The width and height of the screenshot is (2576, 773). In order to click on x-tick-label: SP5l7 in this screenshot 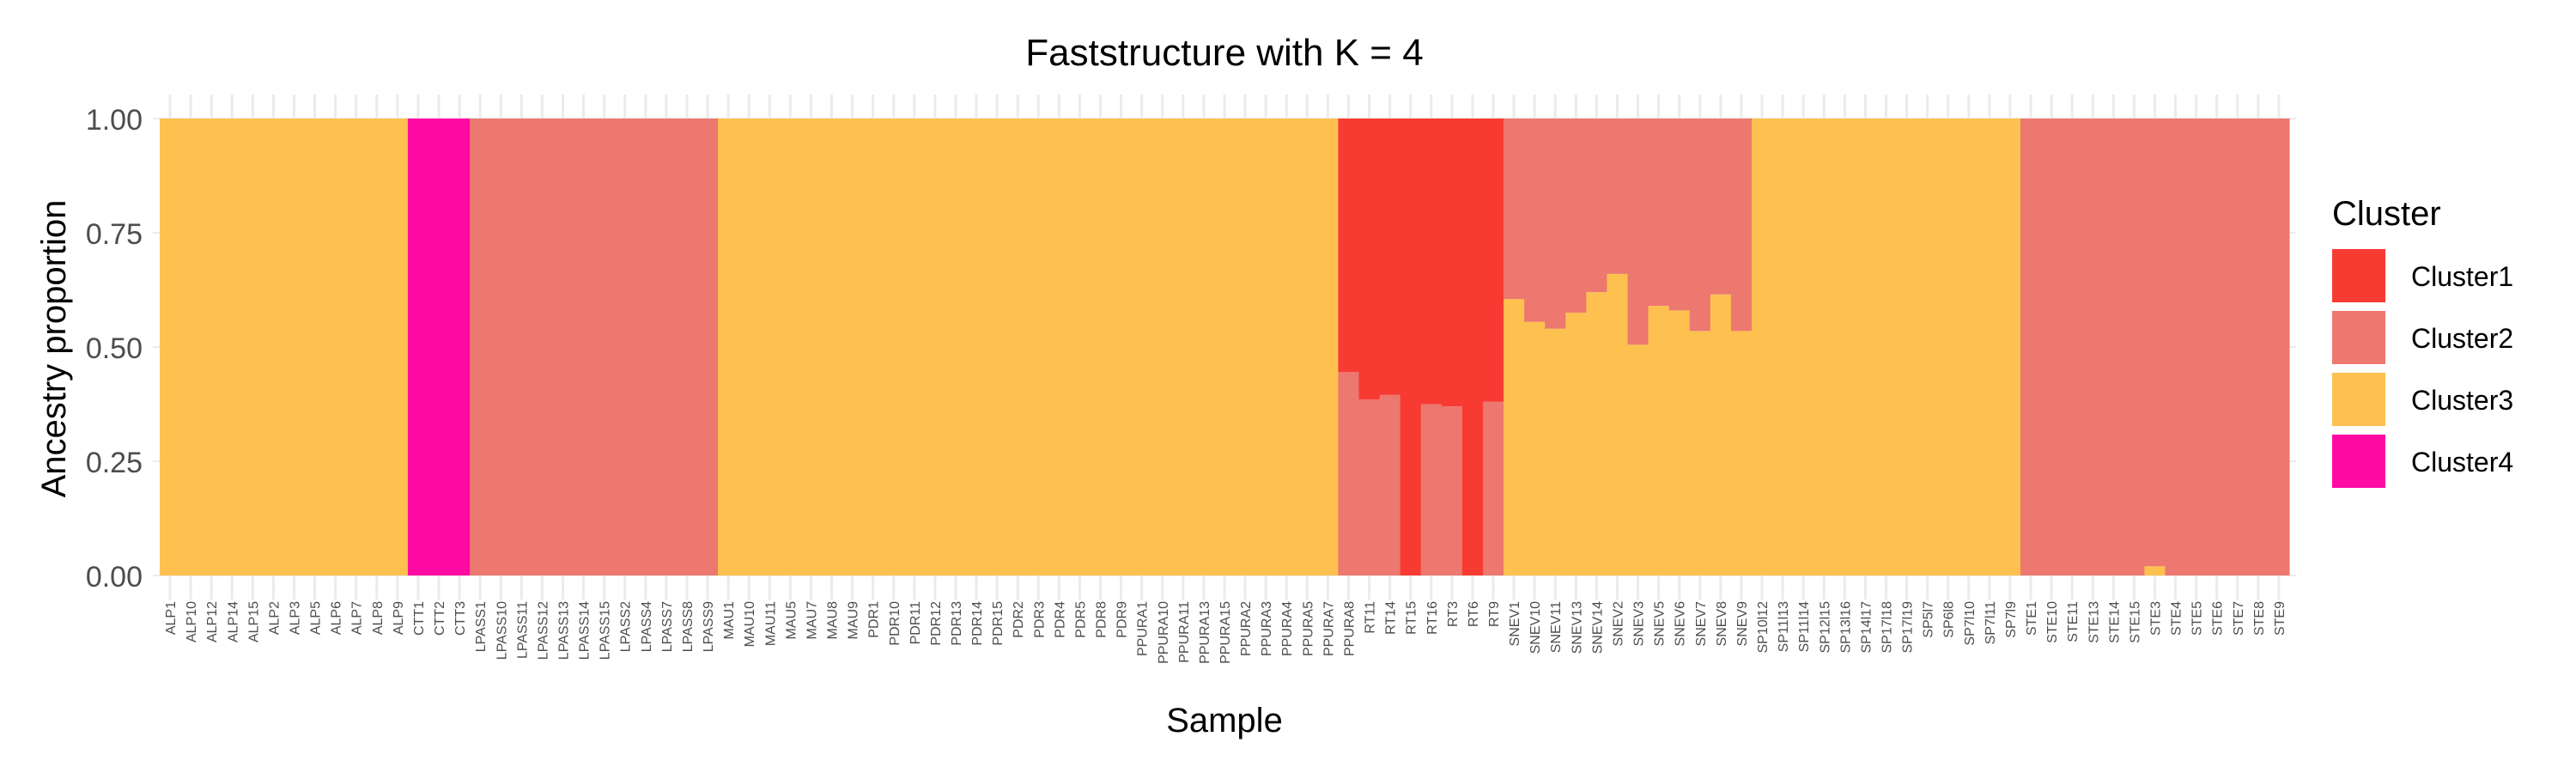, I will do `click(1929, 619)`.